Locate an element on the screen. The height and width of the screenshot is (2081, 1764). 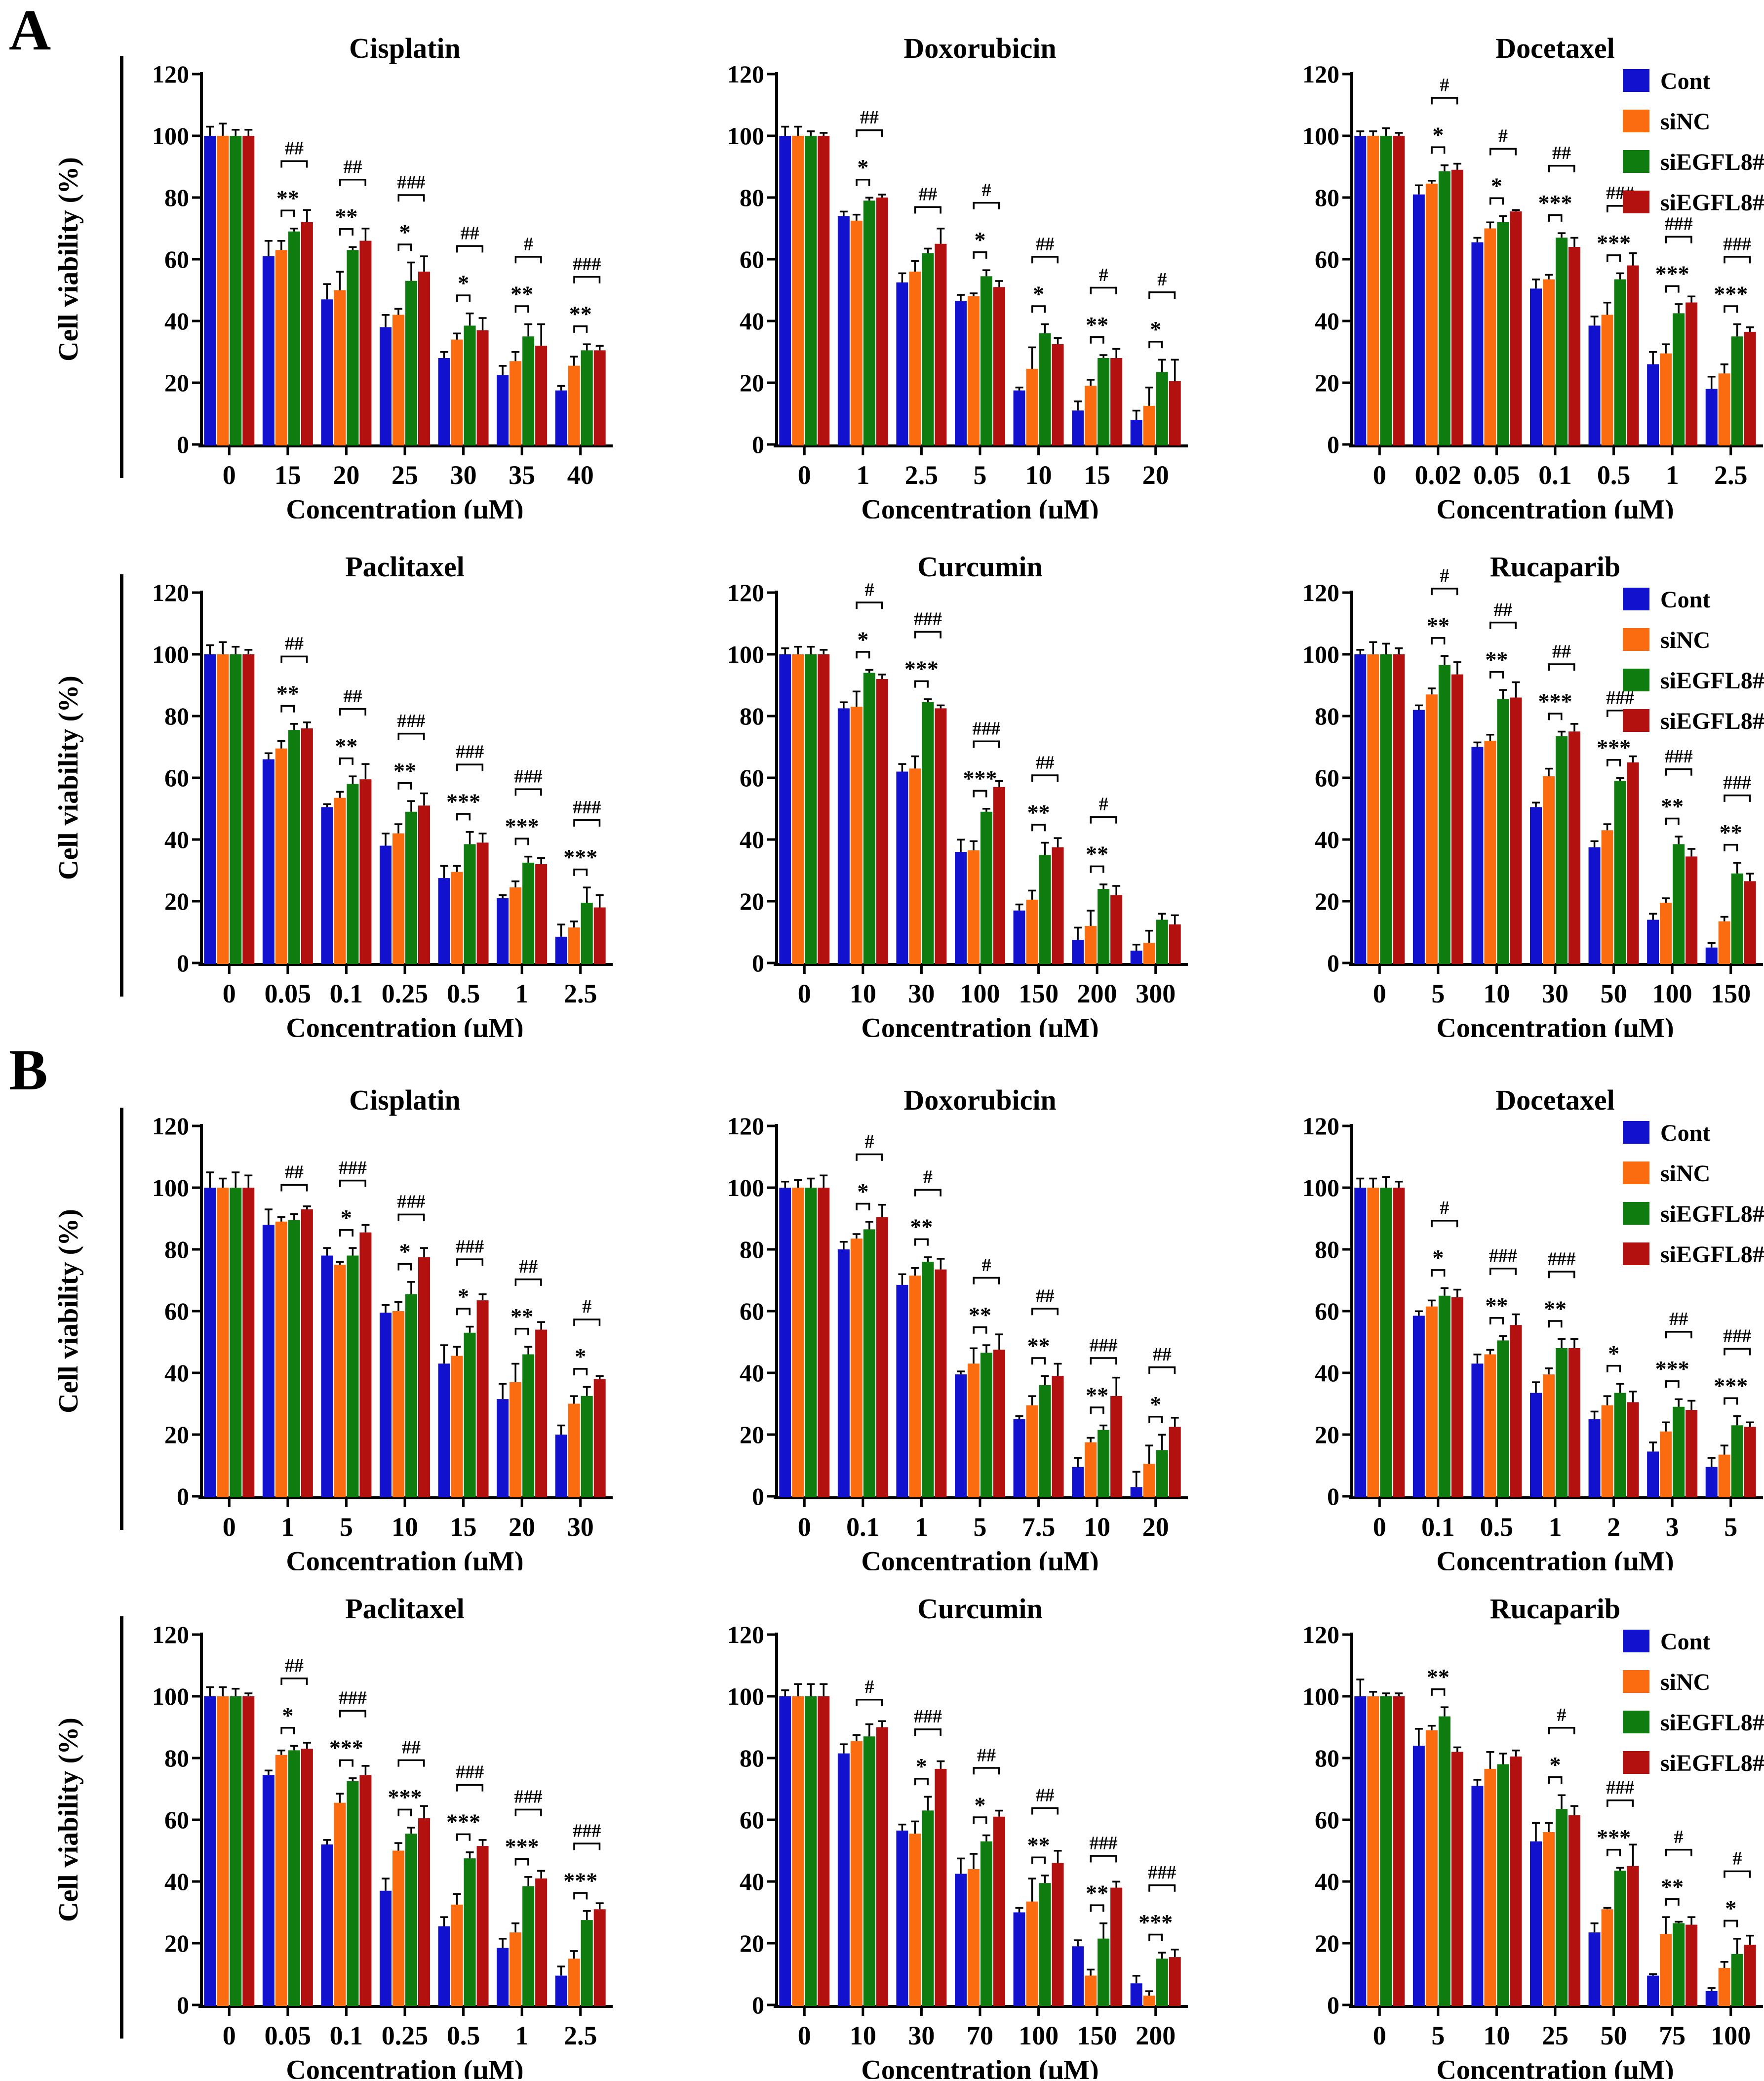
legend-label-siNC: siNC is located at coordinates (1685, 122).